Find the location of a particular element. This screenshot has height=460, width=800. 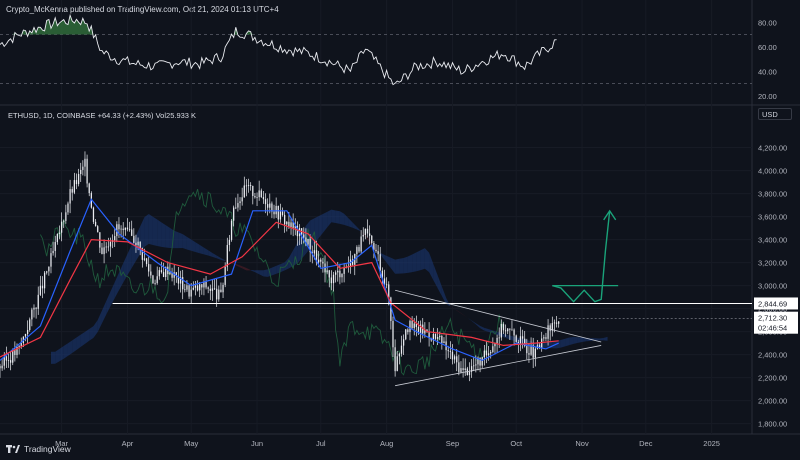

tradingview-brand: TradingView is located at coordinates (47, 449).